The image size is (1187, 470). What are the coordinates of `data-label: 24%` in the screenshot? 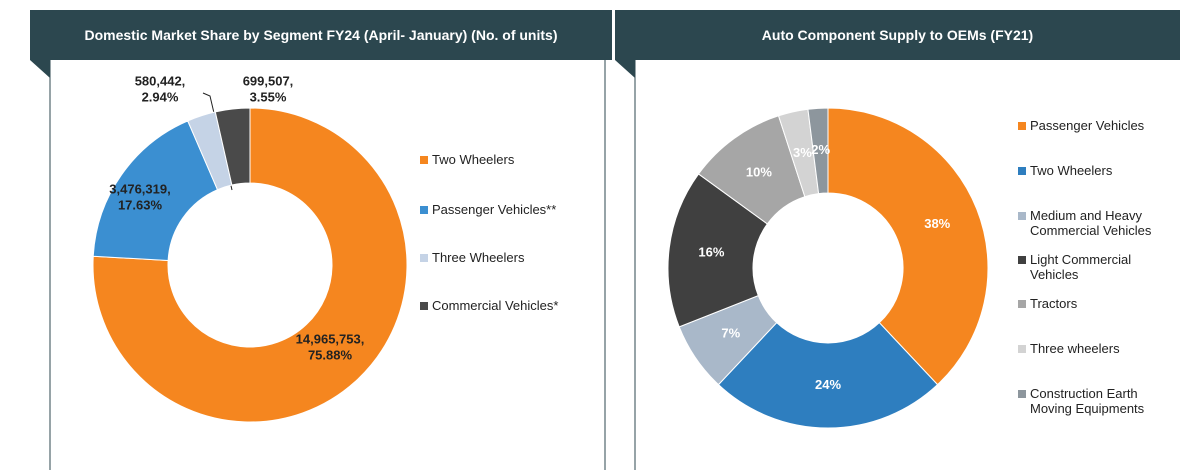 It's located at (828, 384).